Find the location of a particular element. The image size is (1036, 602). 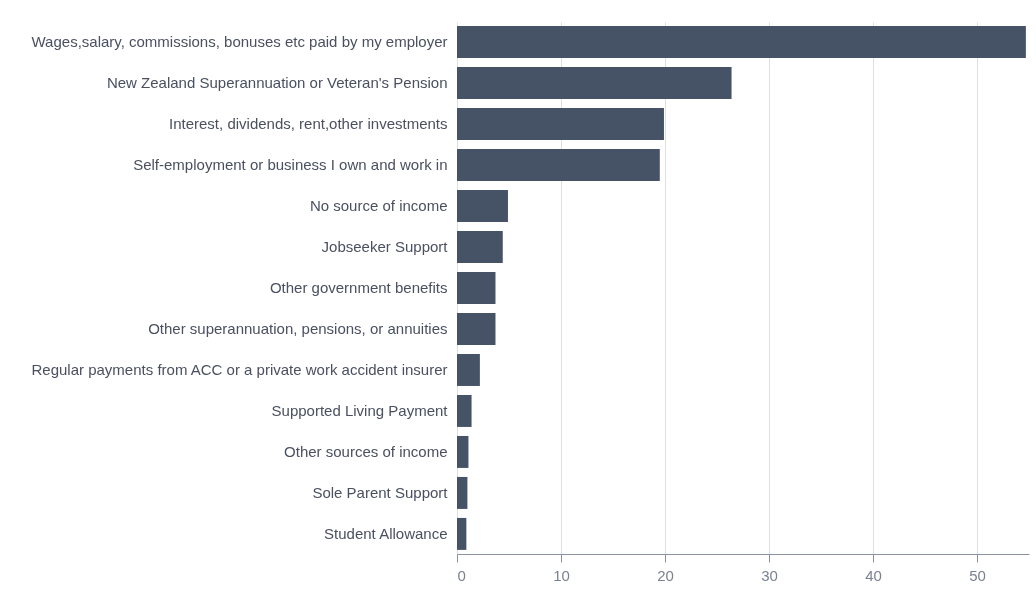

y-tick-label: No source of income is located at coordinates (378, 206).